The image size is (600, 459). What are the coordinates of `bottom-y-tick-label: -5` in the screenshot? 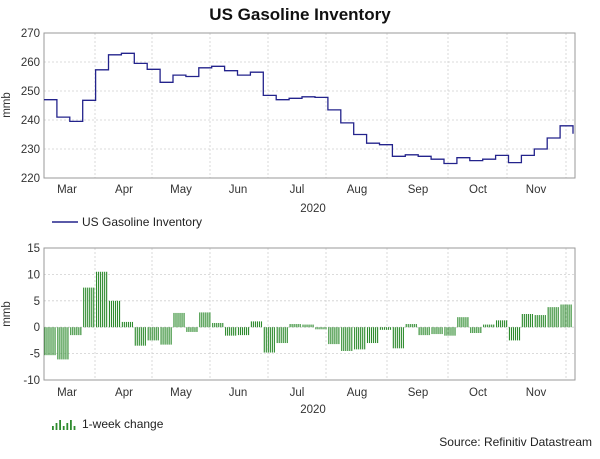 It's located at (35, 355).